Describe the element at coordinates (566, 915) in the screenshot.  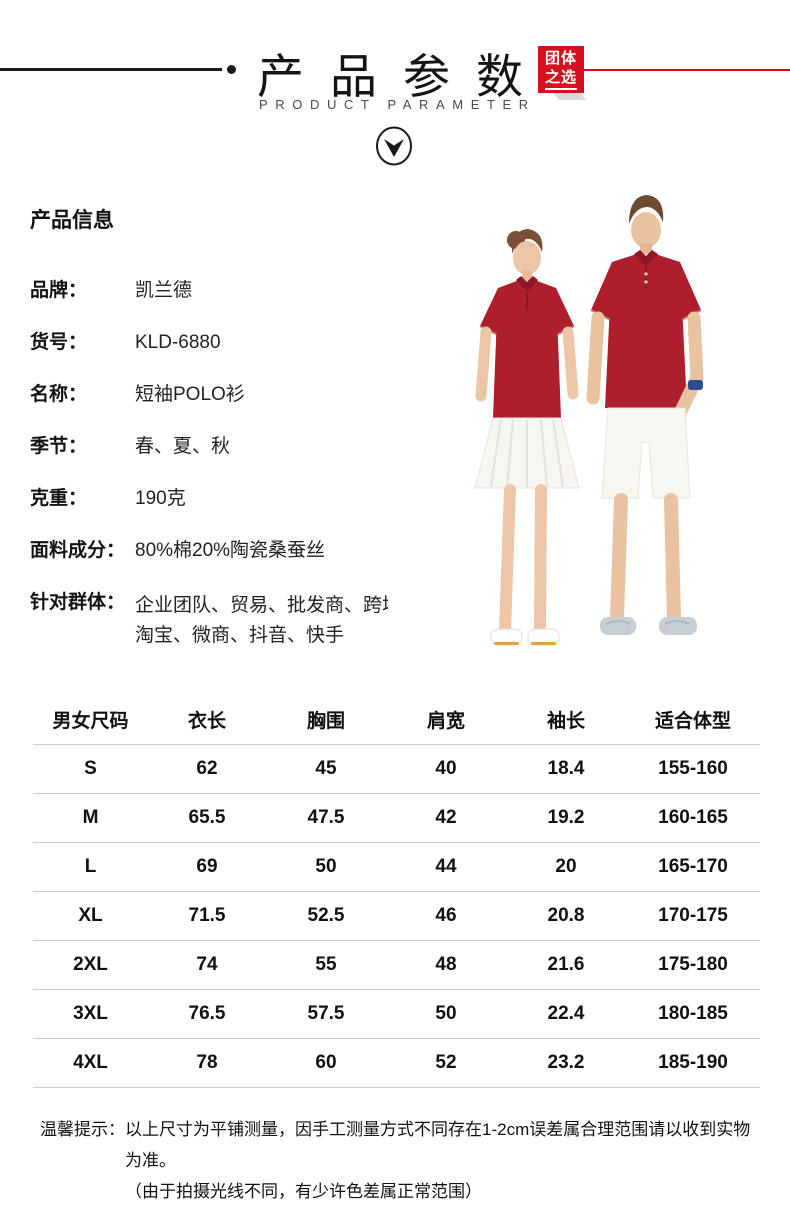
I see `cell-sleeve: 20.8` at that location.